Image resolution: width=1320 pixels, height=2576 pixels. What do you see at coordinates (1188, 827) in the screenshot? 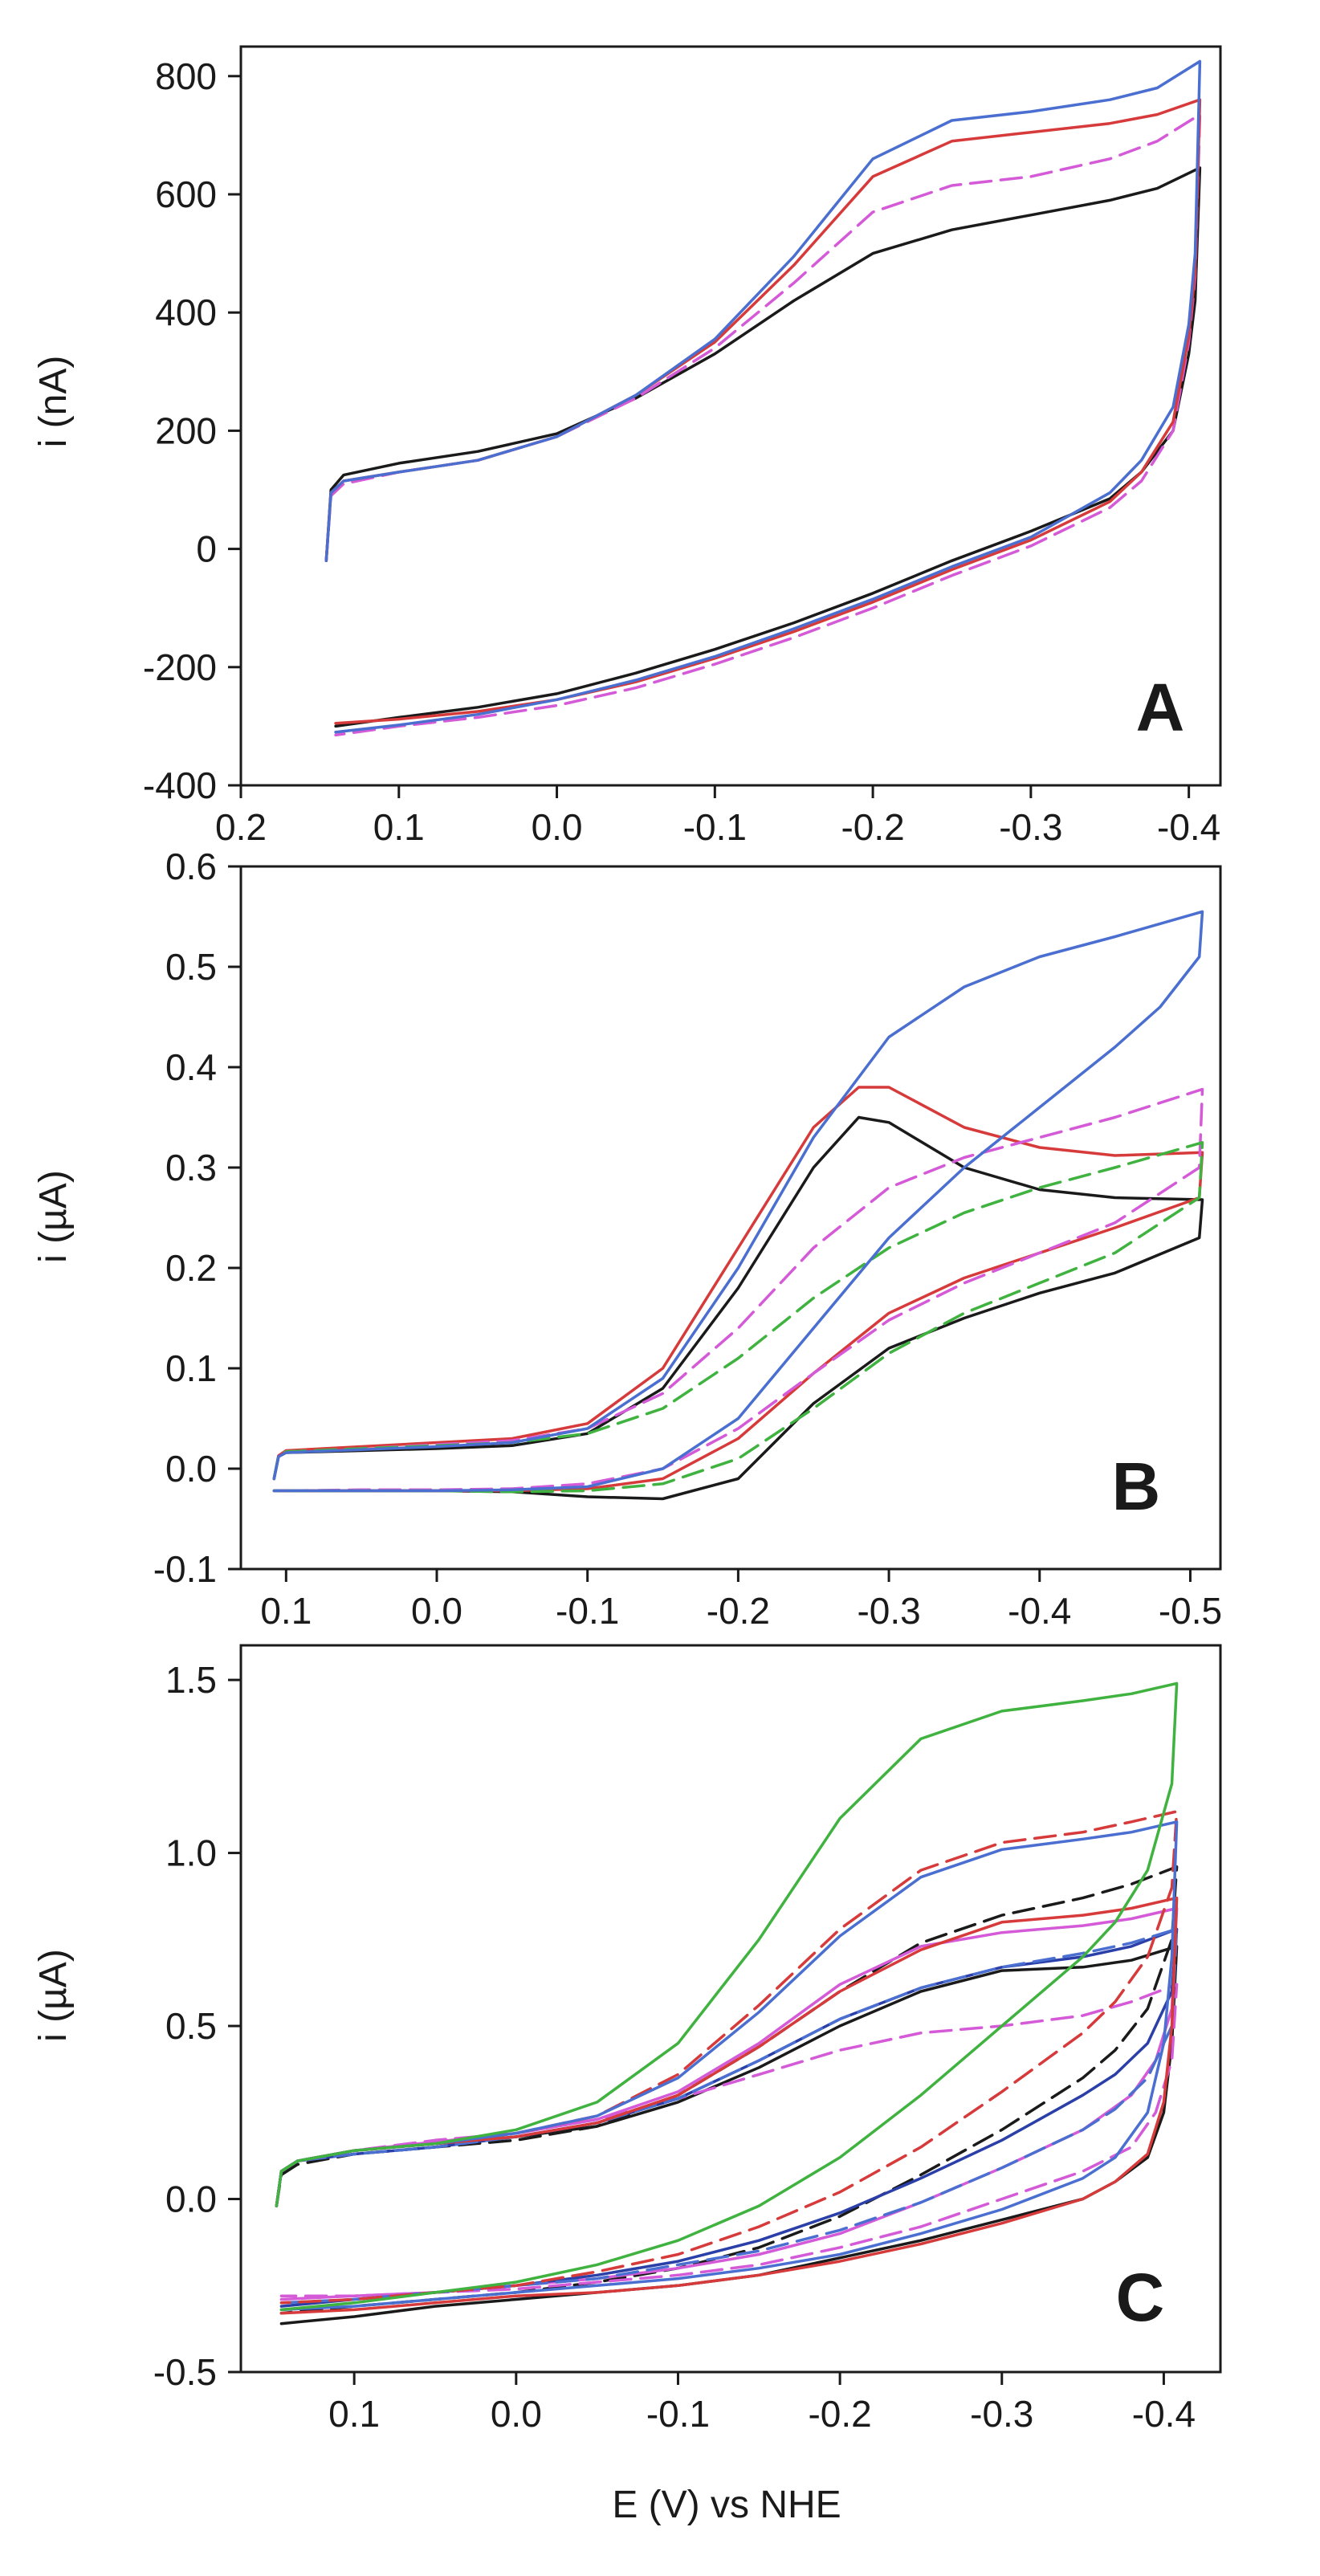
I see `panel-a-xtick-label: -0.4` at bounding box center [1188, 827].